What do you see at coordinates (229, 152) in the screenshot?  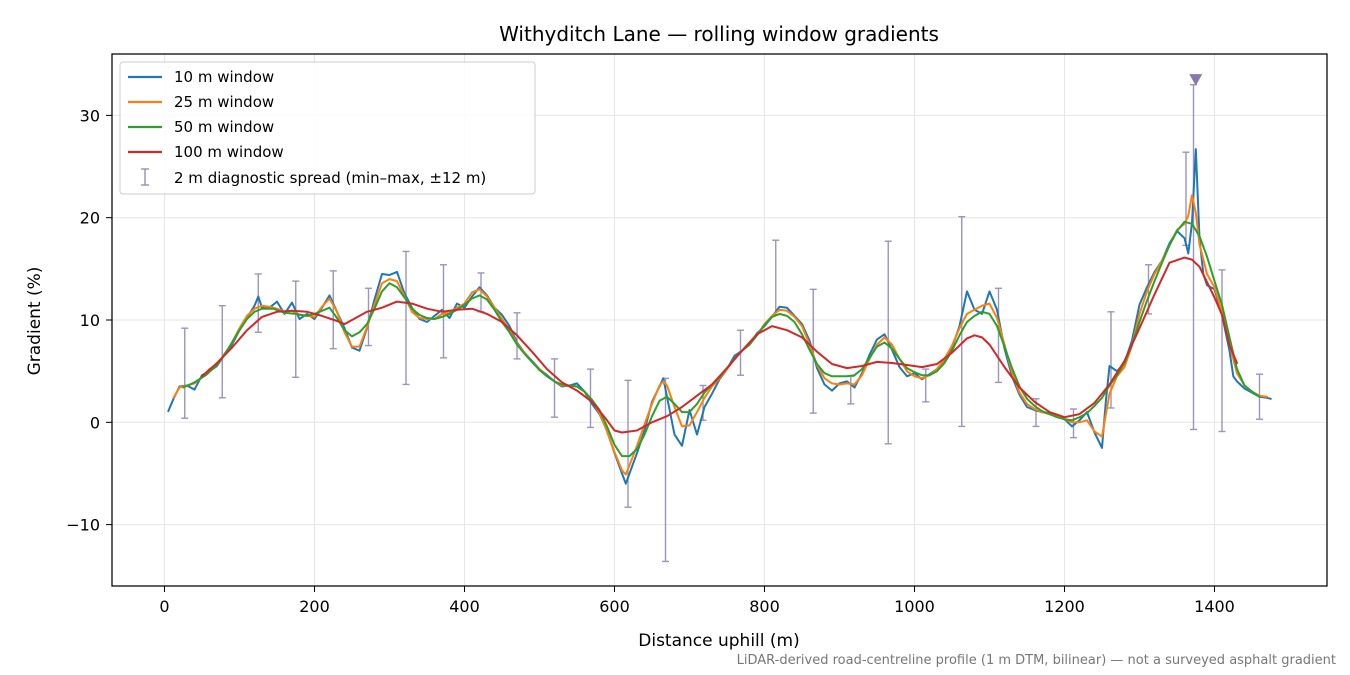 I see `legend-label-100m: 100 m window` at bounding box center [229, 152].